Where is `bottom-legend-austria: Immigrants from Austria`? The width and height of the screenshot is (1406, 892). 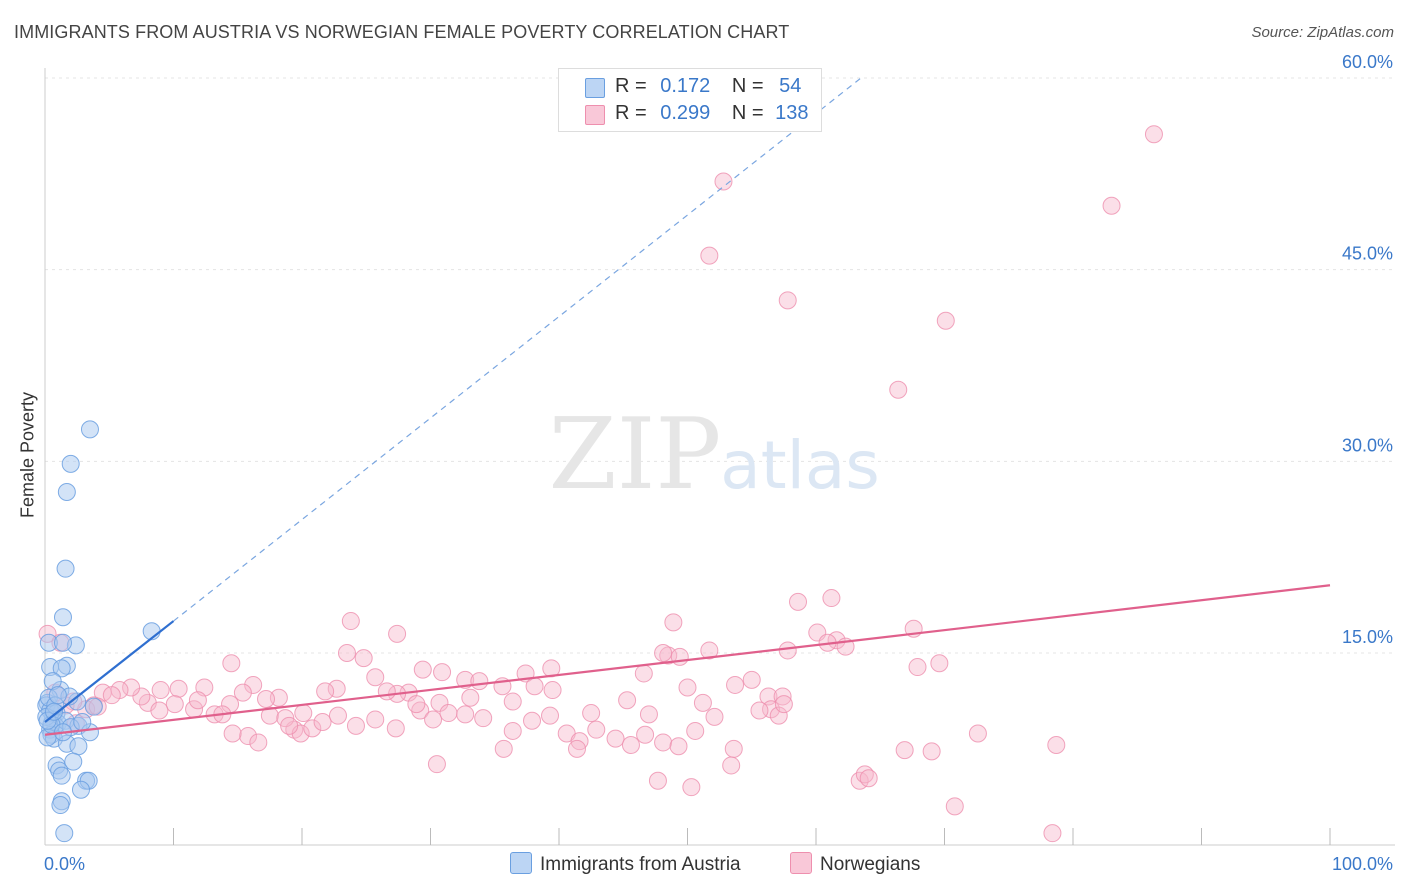 bottom-legend-austria: Immigrants from Austria is located at coordinates (625, 864).